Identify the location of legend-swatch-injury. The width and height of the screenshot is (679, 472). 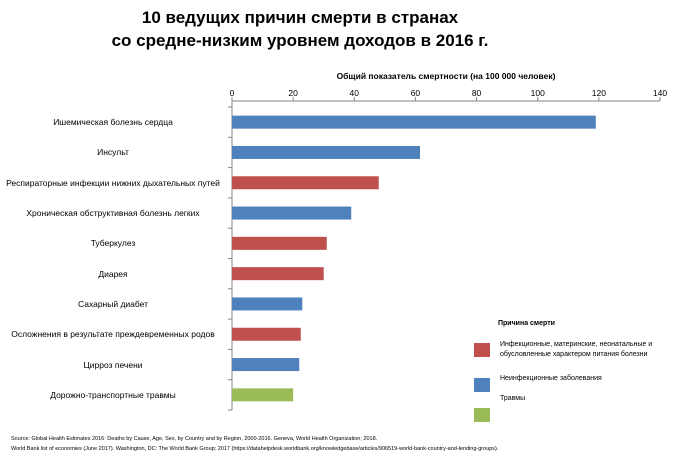
(482, 415).